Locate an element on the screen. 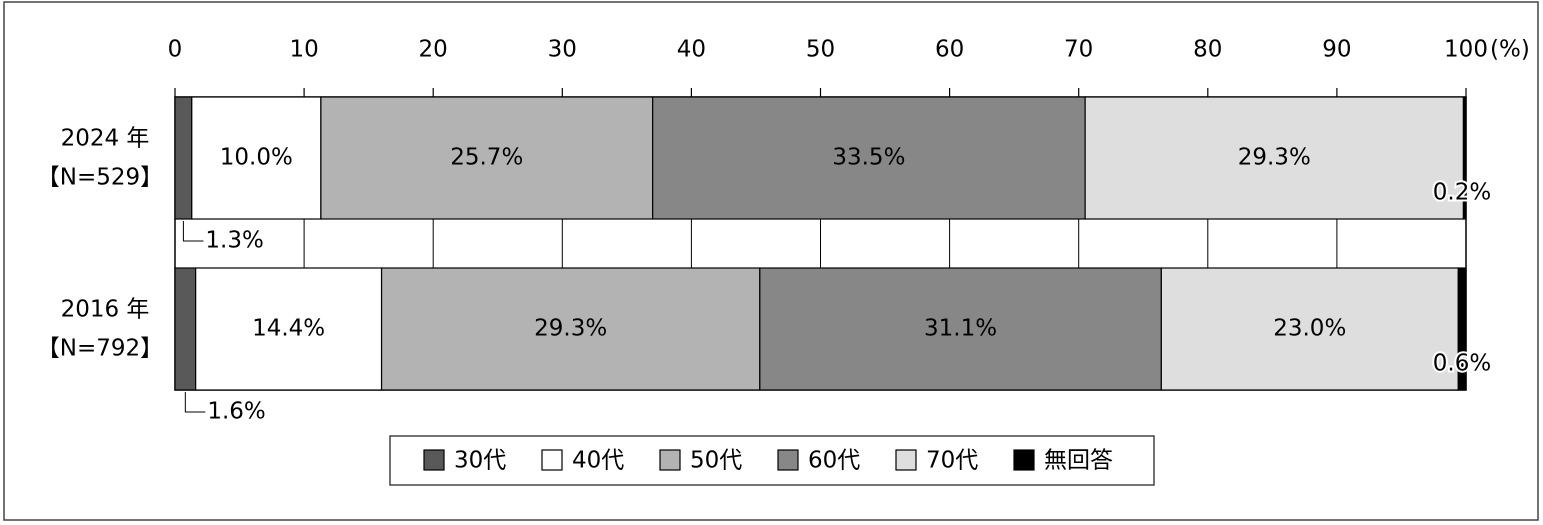 This screenshot has width=1543, height=525. value-label: 23.0% is located at coordinates (1309, 329).